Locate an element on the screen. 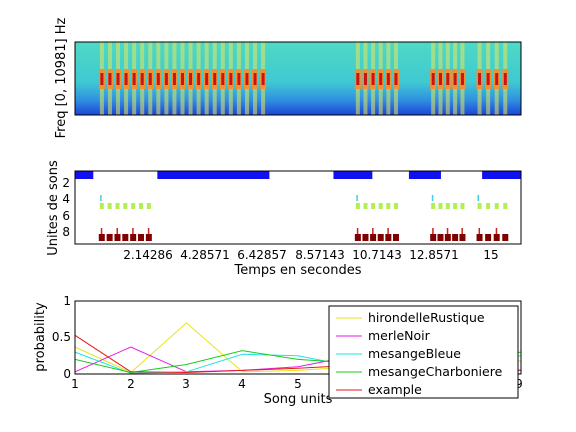 This screenshot has height=432, width=576. units-xtick: 12.8571 is located at coordinates (434, 255).